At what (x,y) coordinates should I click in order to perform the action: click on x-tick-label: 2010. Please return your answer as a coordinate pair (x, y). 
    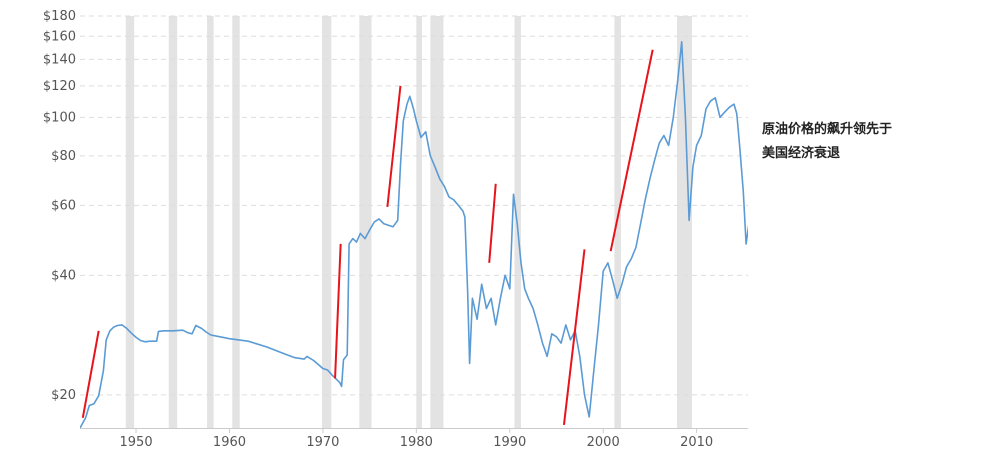
    Looking at the image, I should click on (696, 442).